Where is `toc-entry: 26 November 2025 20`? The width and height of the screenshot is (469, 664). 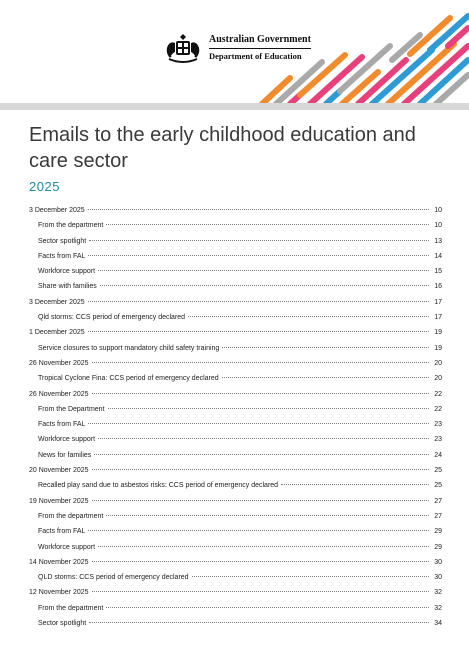
toc-entry: 26 November 2025 20 is located at coordinates (235, 363).